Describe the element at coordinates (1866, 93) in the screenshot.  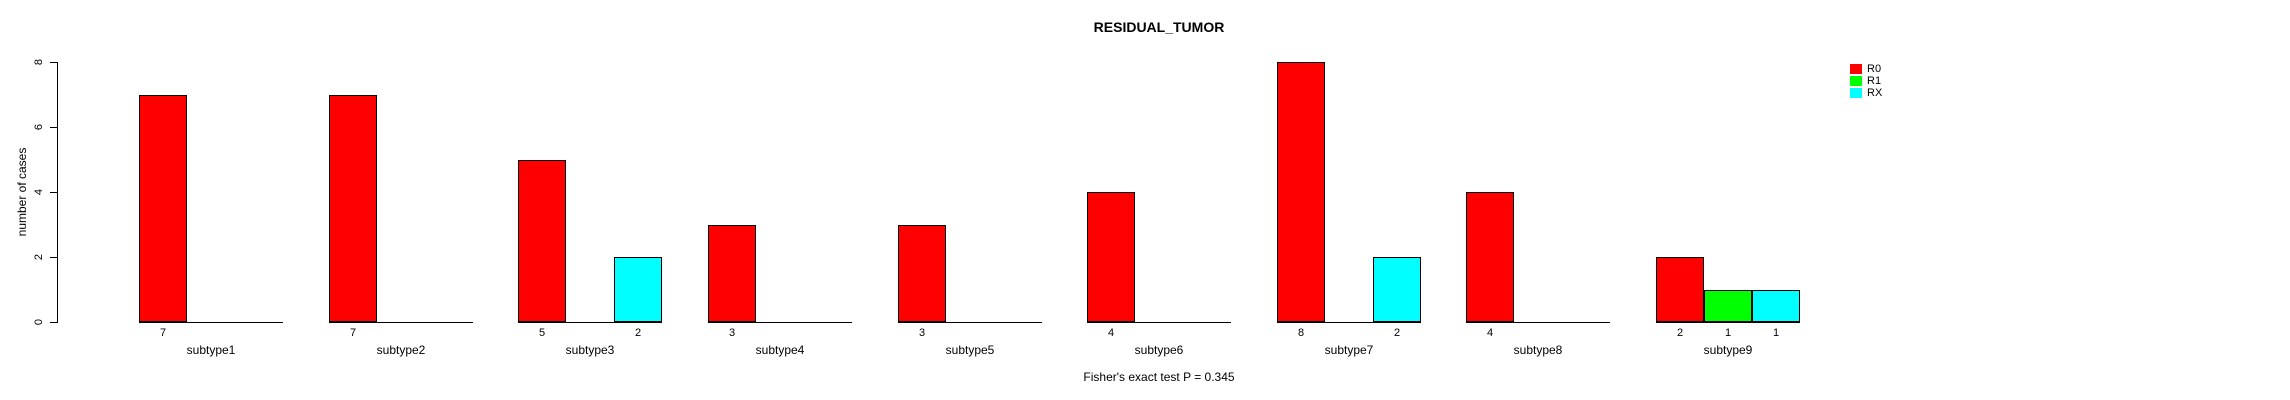
I see `legend-entry-rx: RX` at that location.